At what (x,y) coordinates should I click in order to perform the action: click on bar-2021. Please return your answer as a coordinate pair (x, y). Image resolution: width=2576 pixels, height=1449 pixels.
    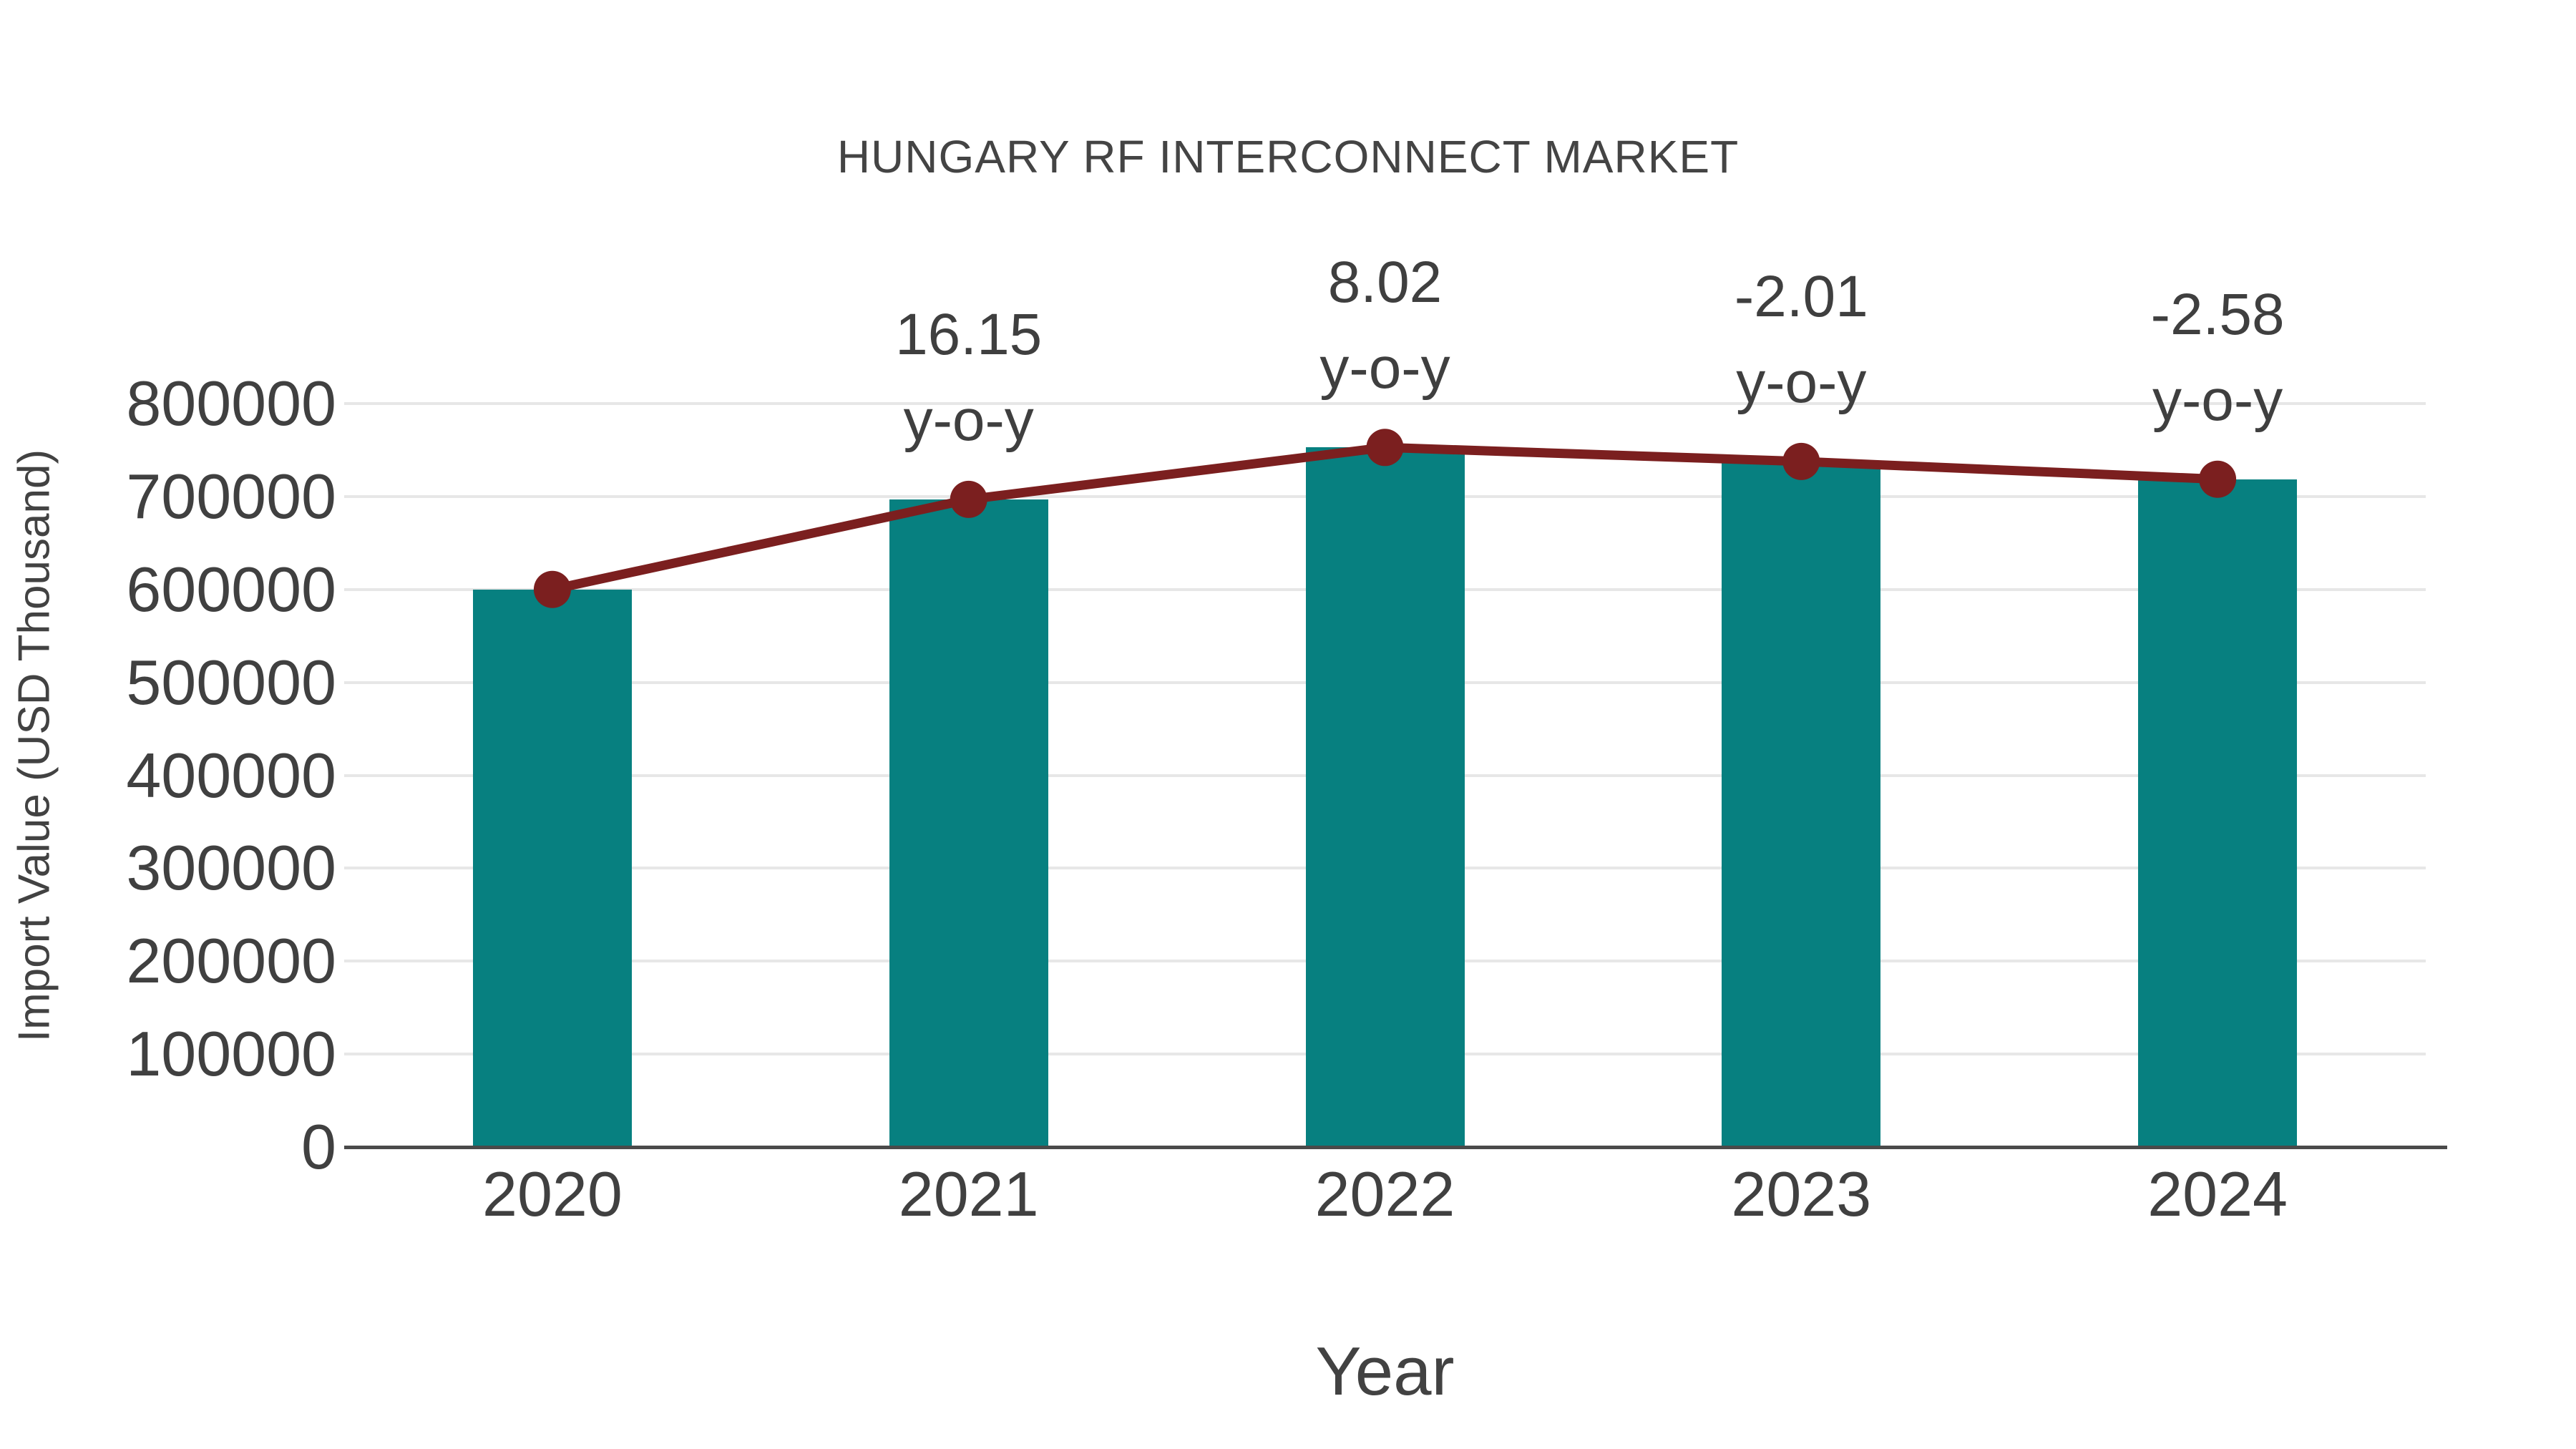
    Looking at the image, I should click on (968, 823).